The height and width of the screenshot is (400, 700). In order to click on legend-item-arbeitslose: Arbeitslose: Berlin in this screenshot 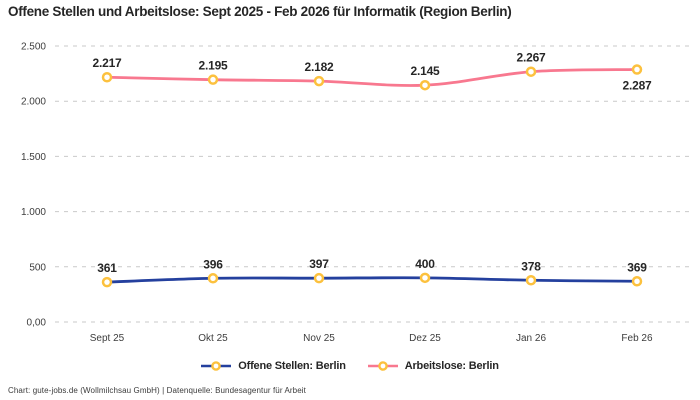, I will do `click(433, 366)`.